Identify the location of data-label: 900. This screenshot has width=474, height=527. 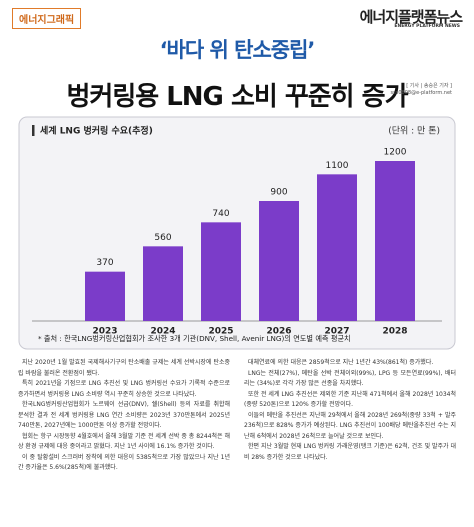
(278, 193).